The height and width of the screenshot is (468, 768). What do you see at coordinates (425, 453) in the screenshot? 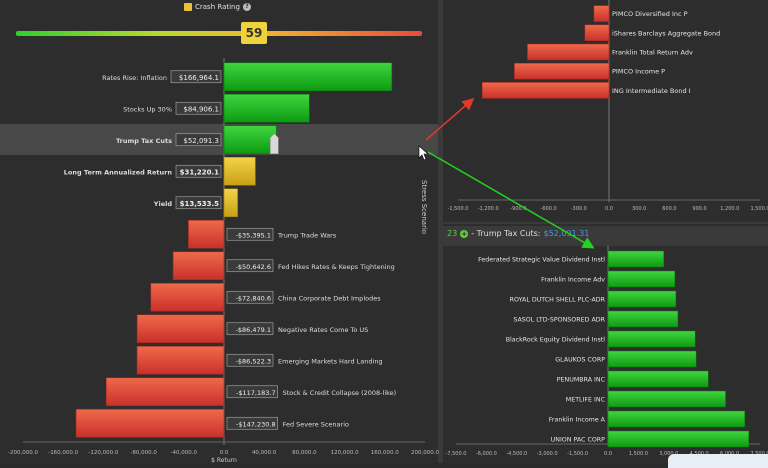
I see `x-tick-label: 200,000.0` at bounding box center [425, 453].